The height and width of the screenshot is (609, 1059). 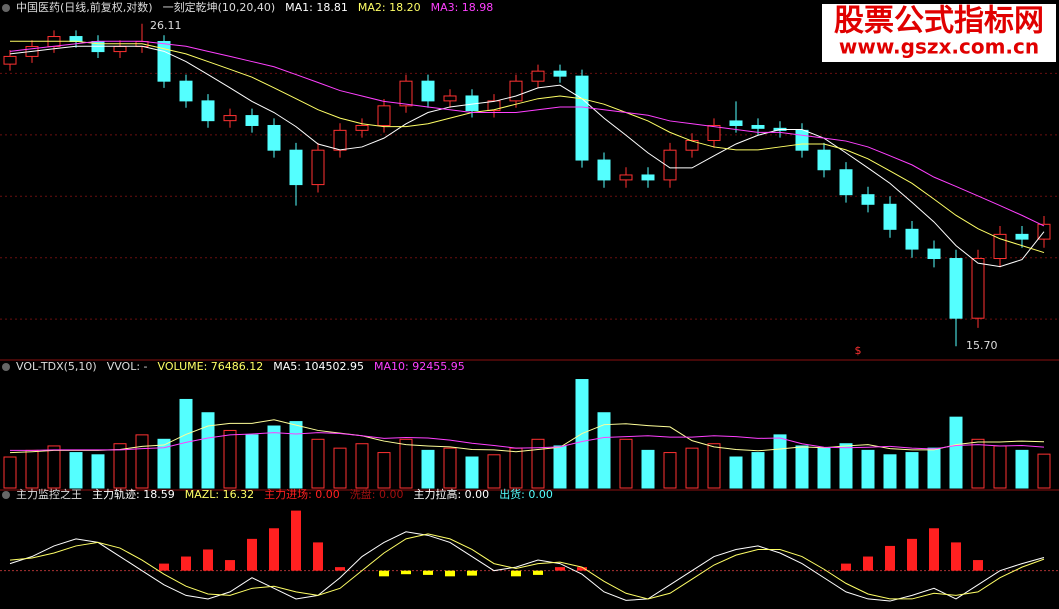 I want to click on legend-item: 主力进场: 0.00, so click(x=302, y=494).